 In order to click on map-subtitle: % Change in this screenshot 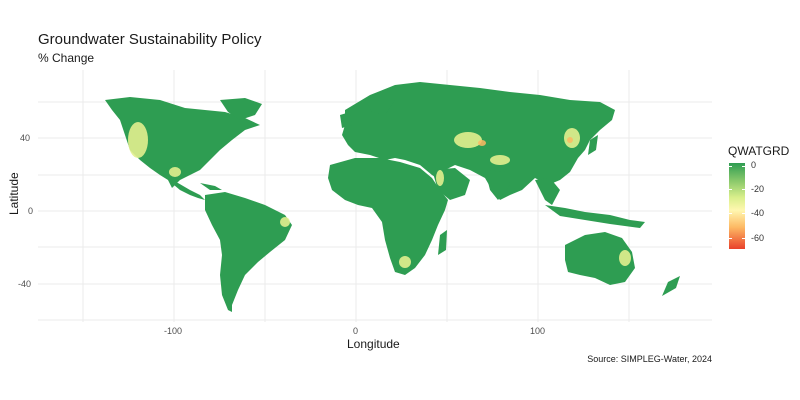, I will do `click(66, 58)`.